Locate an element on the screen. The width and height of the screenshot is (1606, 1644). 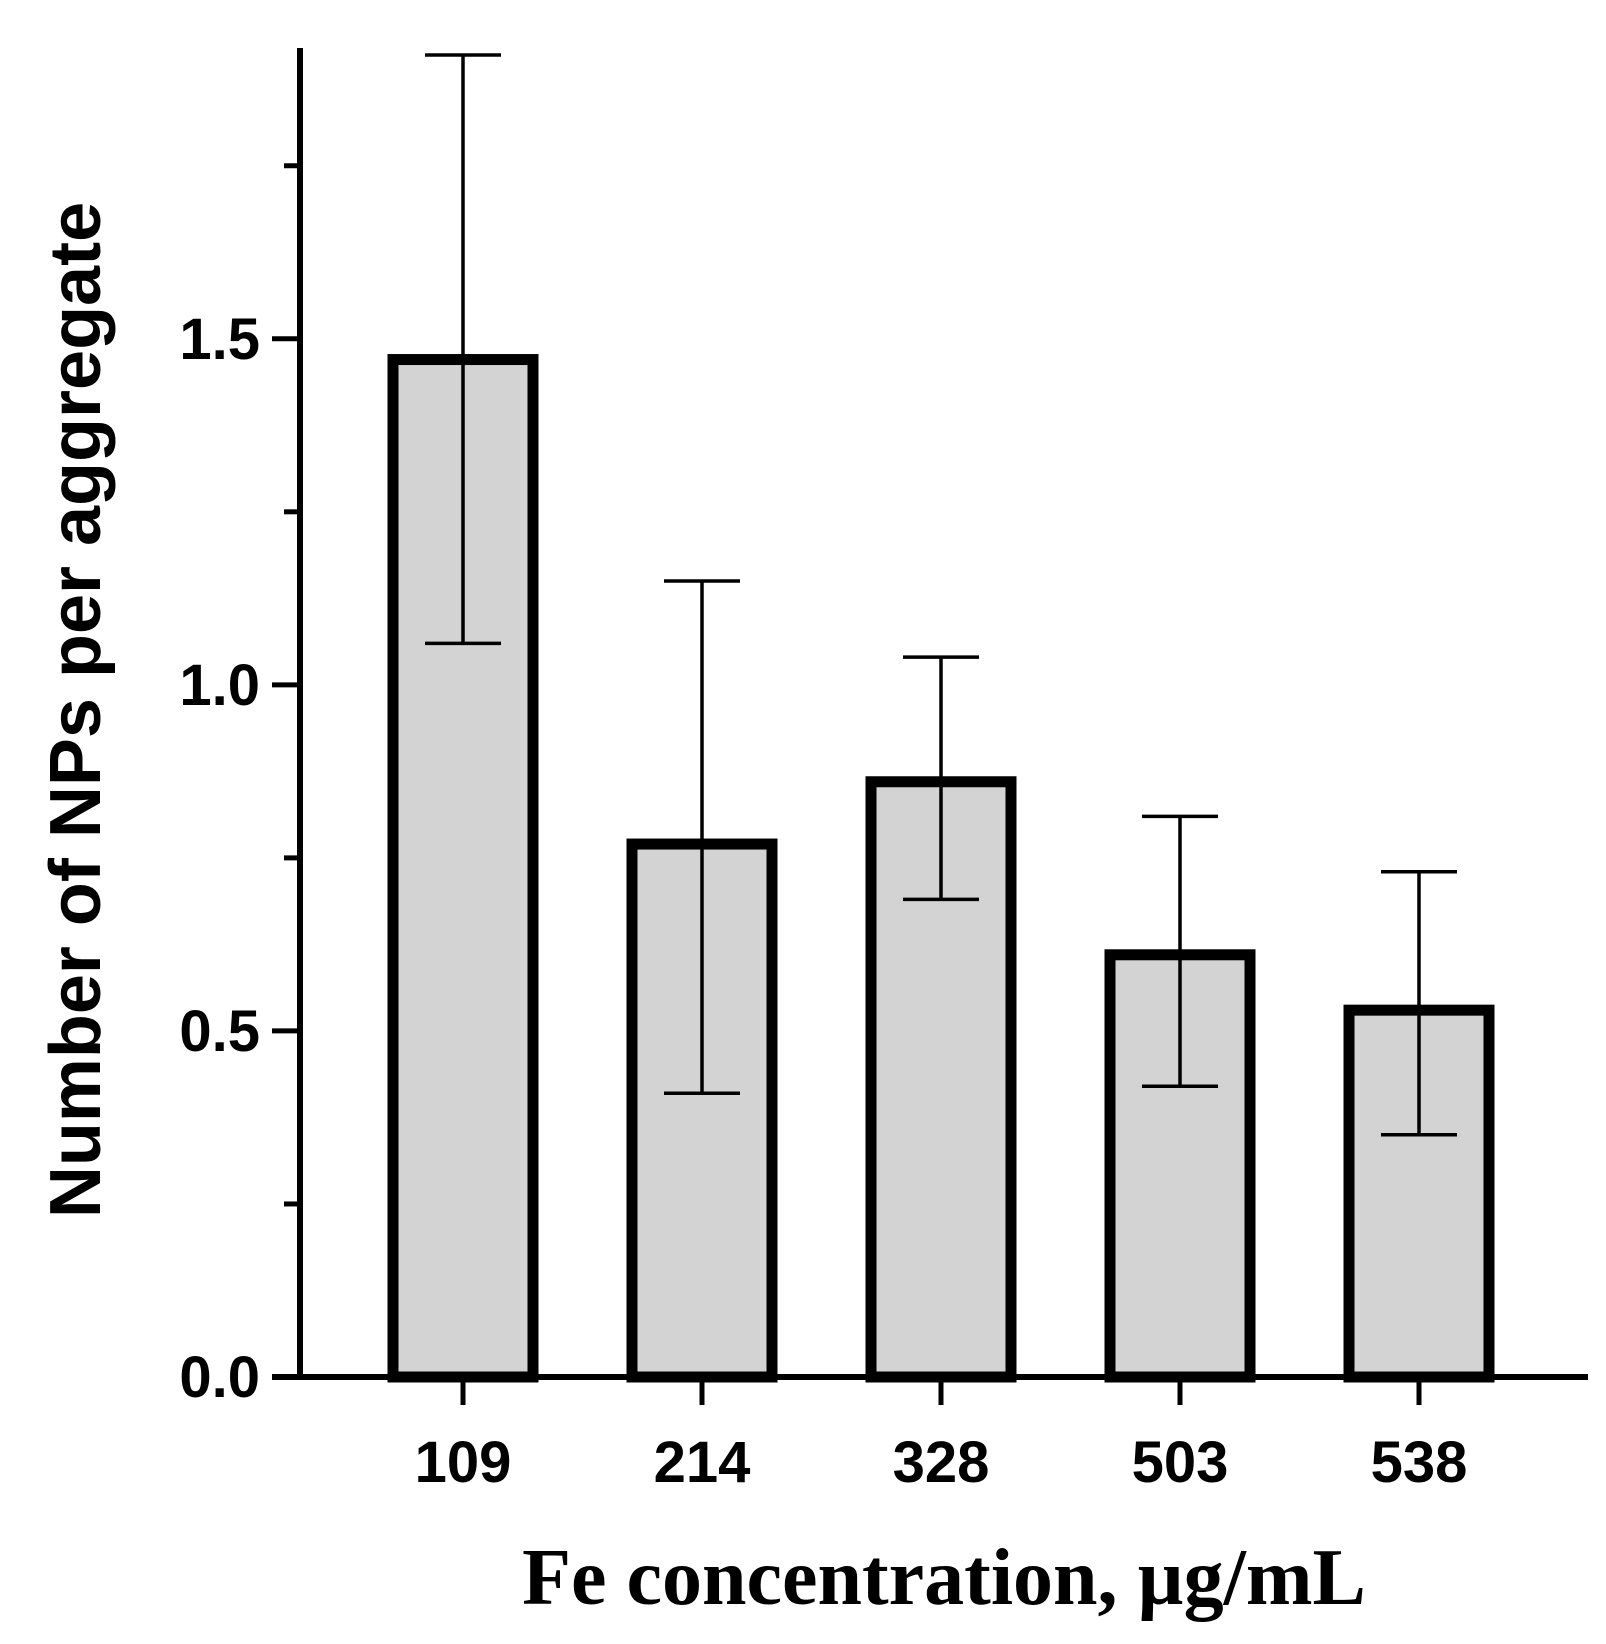
x-tick-label: 538 is located at coordinates (1419, 1462).